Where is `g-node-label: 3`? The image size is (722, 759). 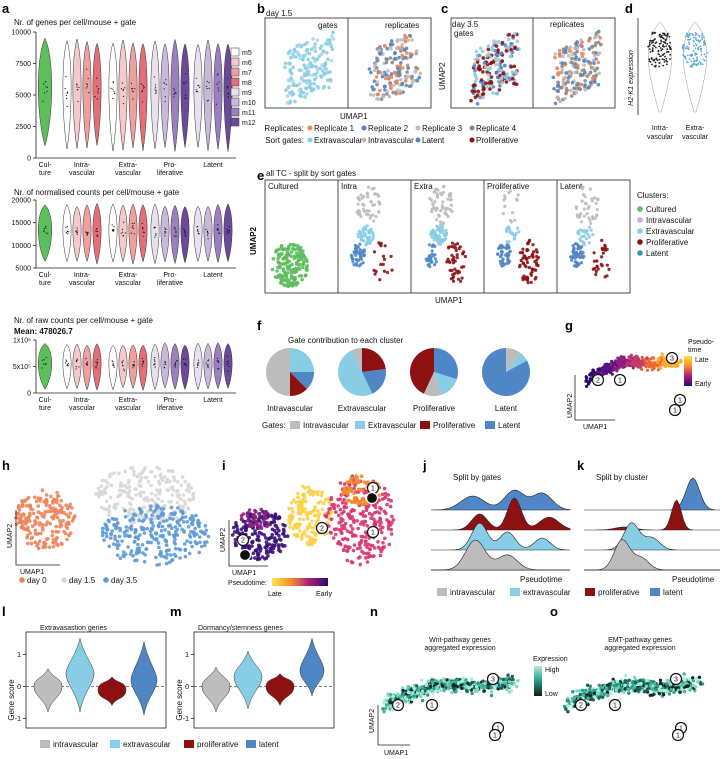 g-node-label: 3 is located at coordinates (672, 359).